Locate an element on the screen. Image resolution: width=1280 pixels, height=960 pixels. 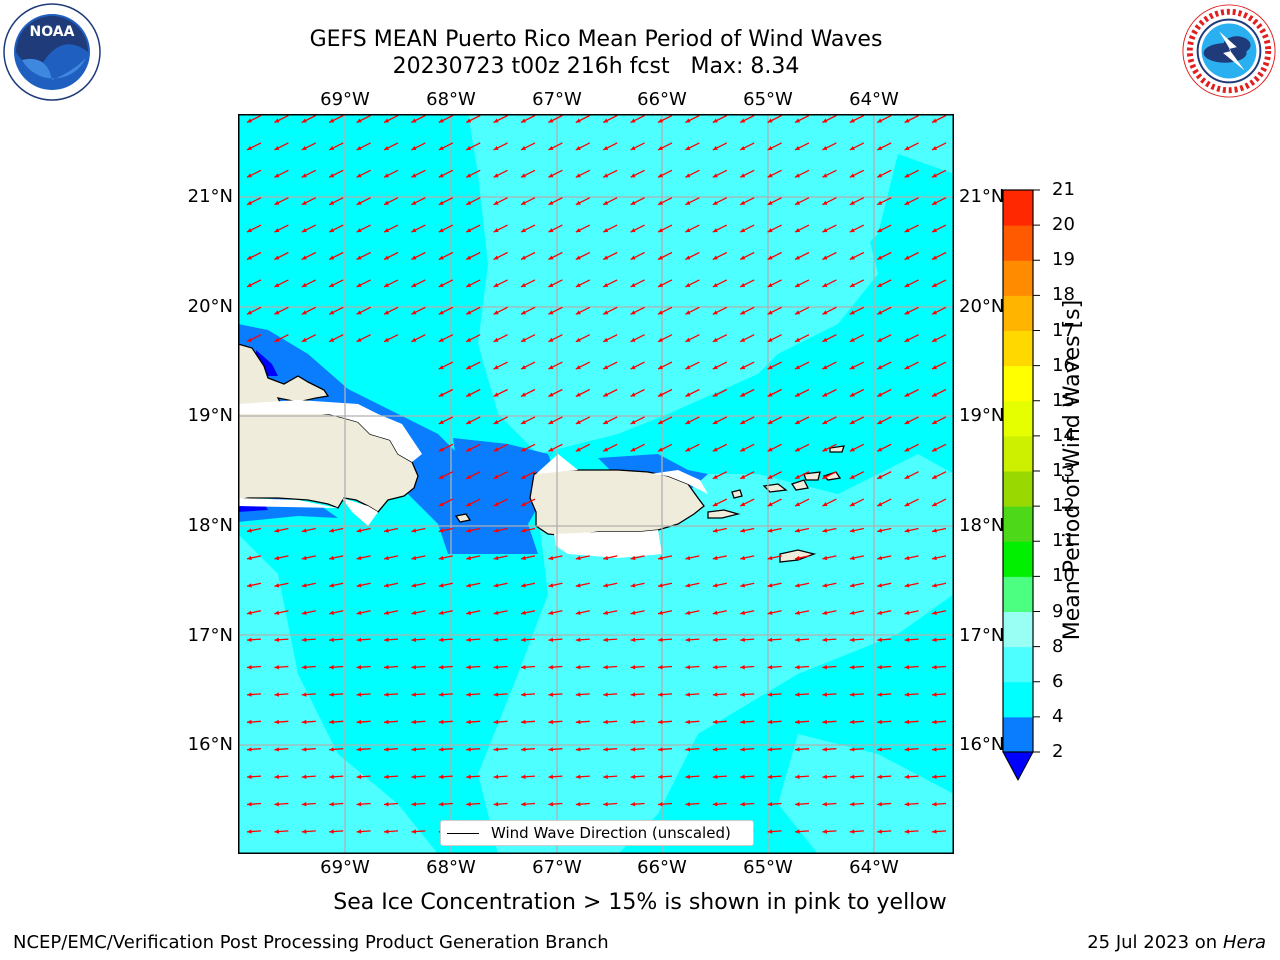
colorbar-tick-label: 19 is located at coordinates (1063, 260).